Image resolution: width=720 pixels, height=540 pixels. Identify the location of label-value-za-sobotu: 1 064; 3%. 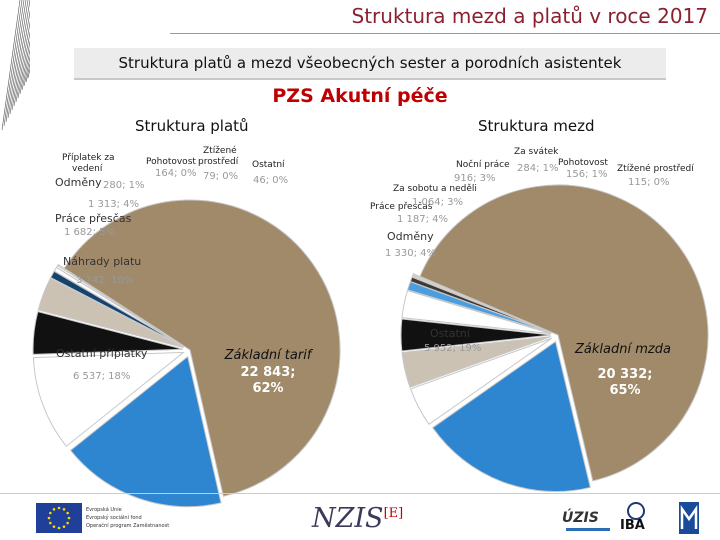
(437, 202).